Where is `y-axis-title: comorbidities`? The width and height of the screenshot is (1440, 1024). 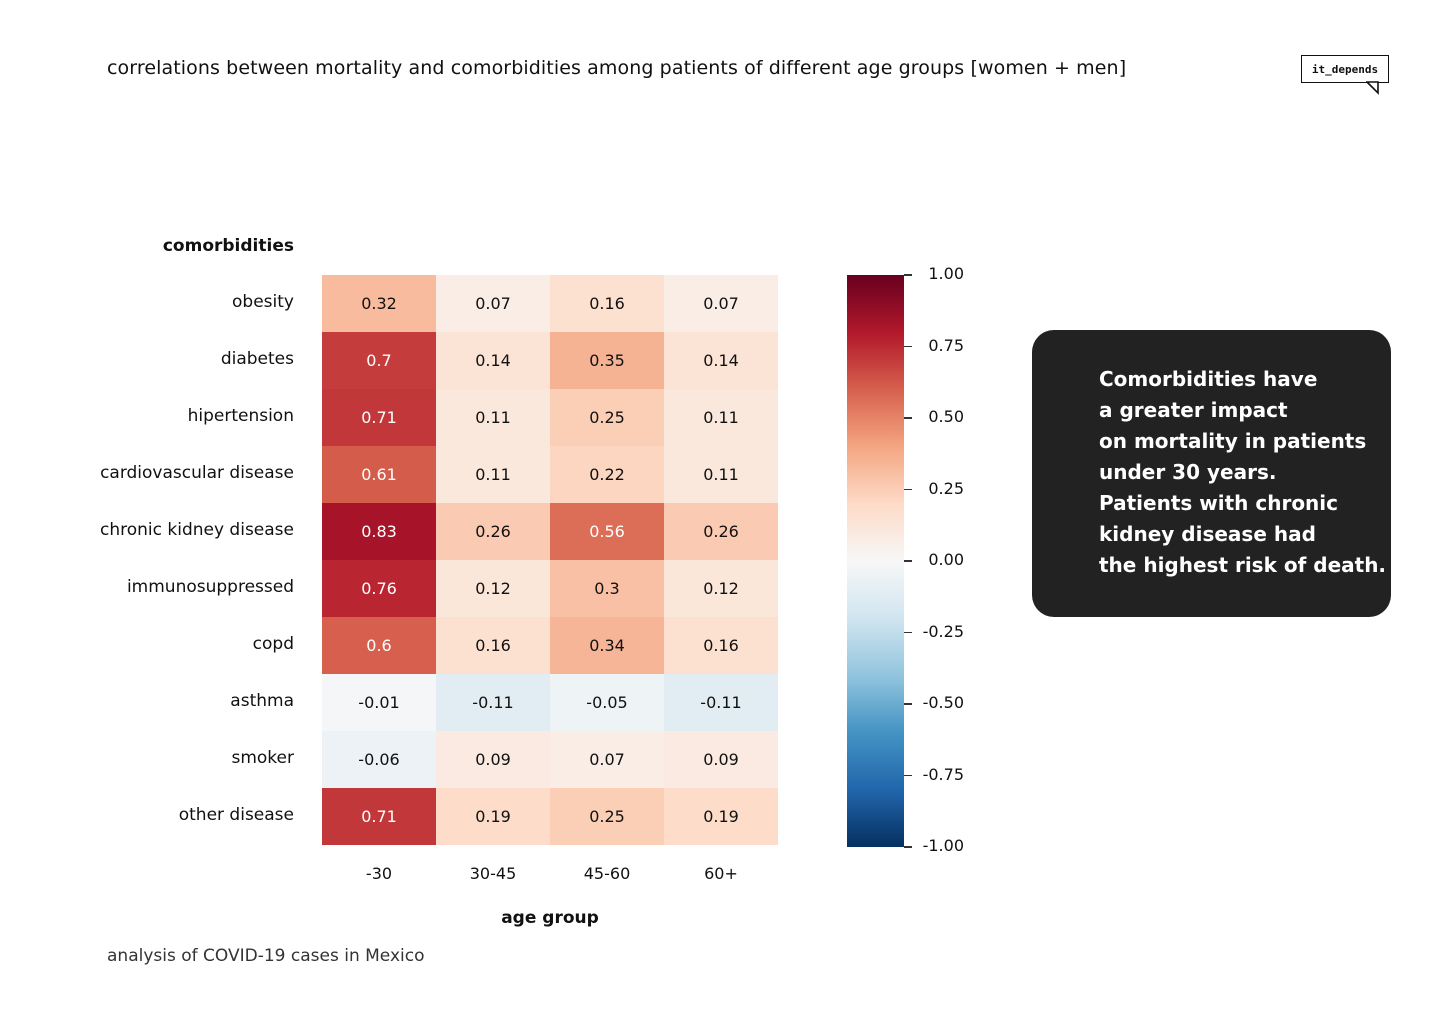
y-axis-title: comorbidities is located at coordinates (228, 246).